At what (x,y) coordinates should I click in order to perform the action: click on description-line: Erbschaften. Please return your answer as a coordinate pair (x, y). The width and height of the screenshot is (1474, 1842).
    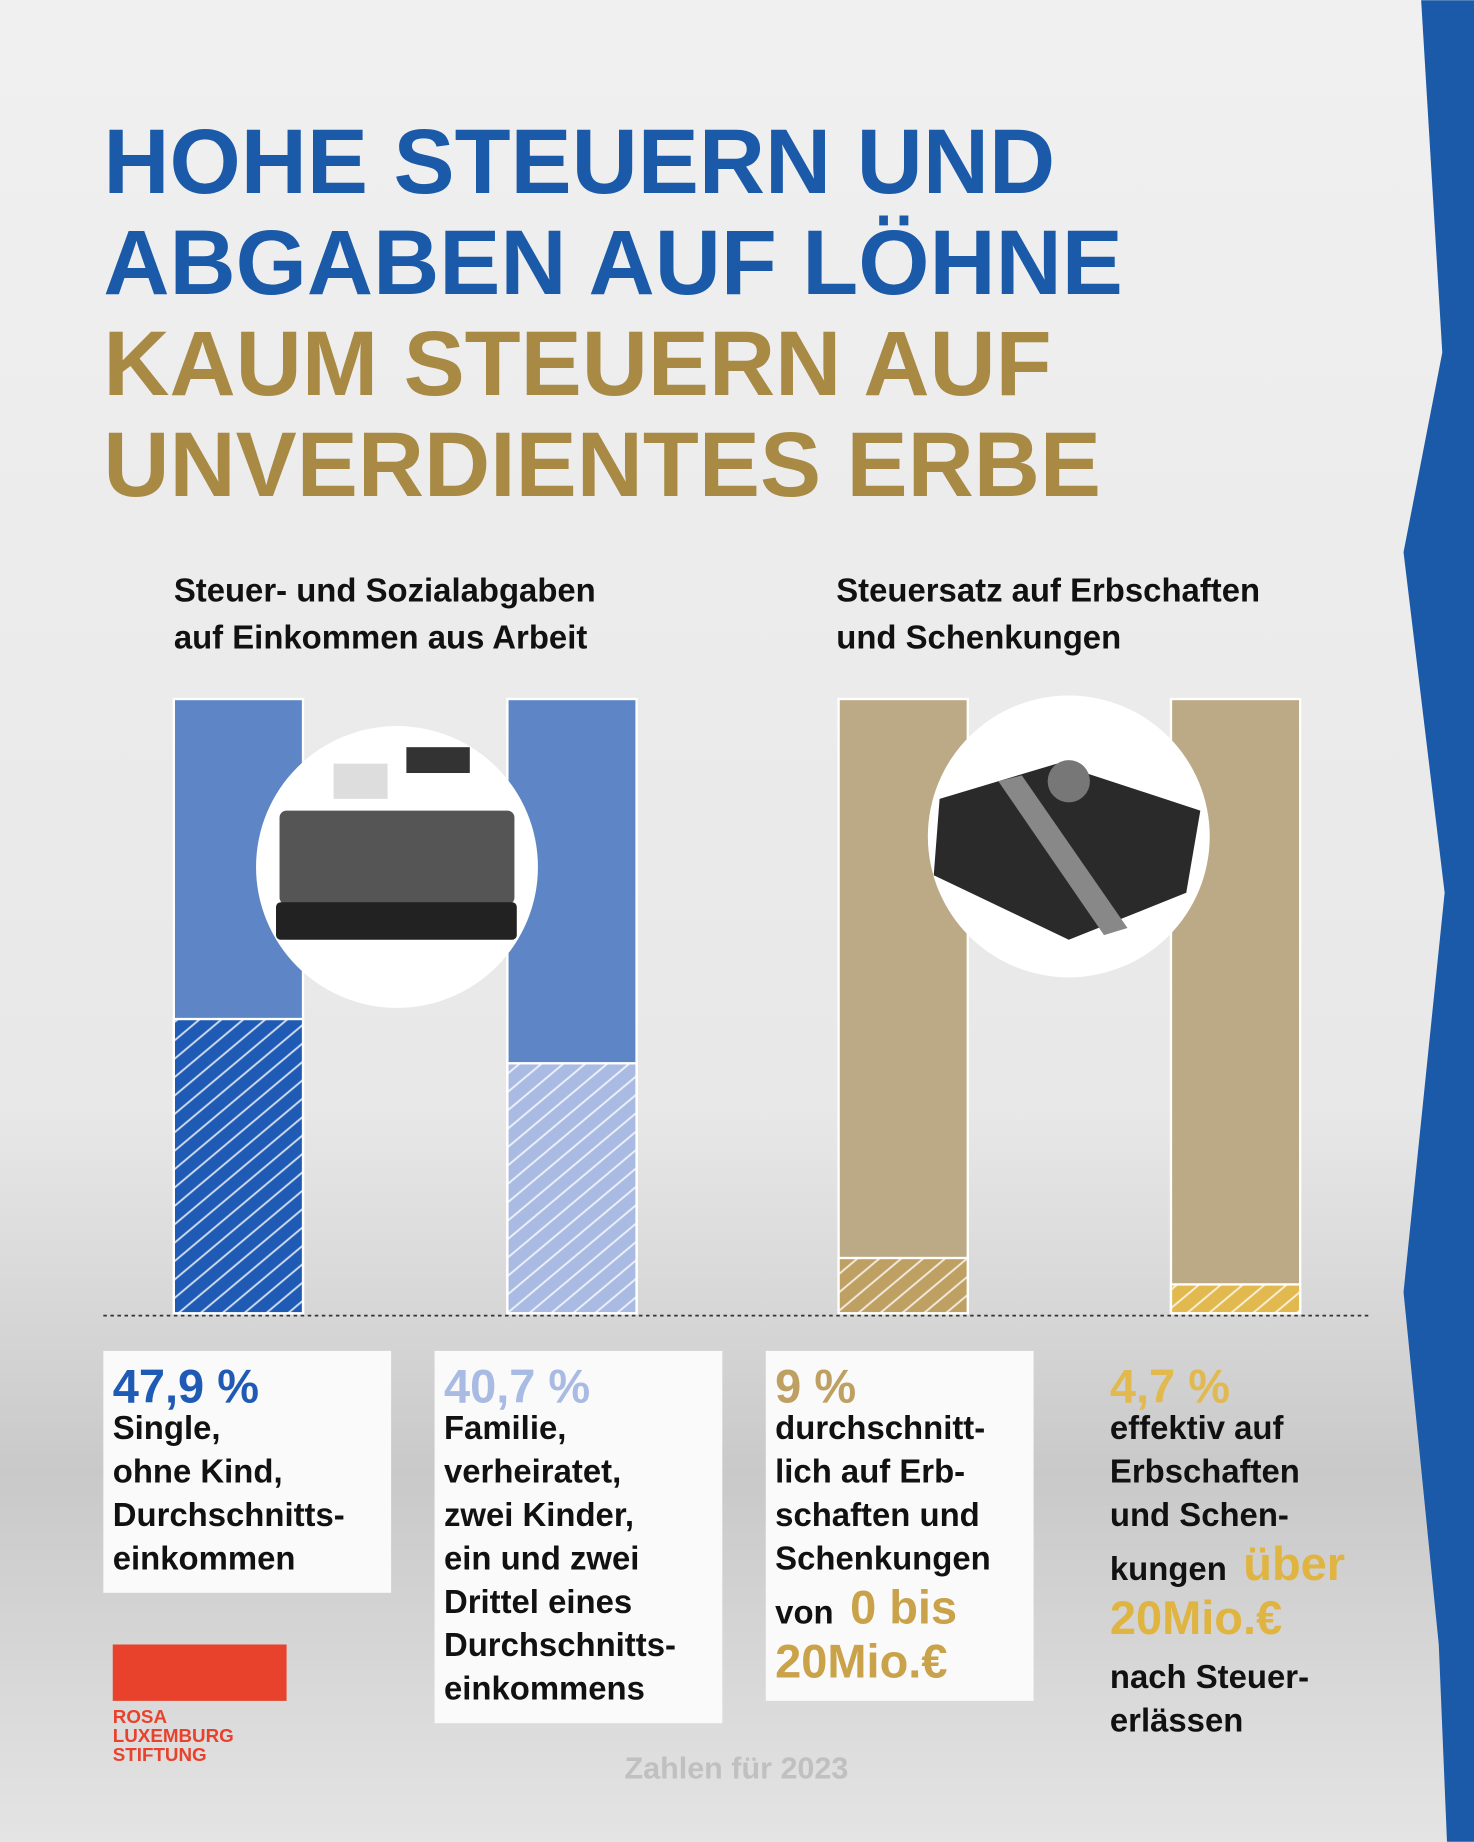
    Looking at the image, I should click on (1205, 1470).